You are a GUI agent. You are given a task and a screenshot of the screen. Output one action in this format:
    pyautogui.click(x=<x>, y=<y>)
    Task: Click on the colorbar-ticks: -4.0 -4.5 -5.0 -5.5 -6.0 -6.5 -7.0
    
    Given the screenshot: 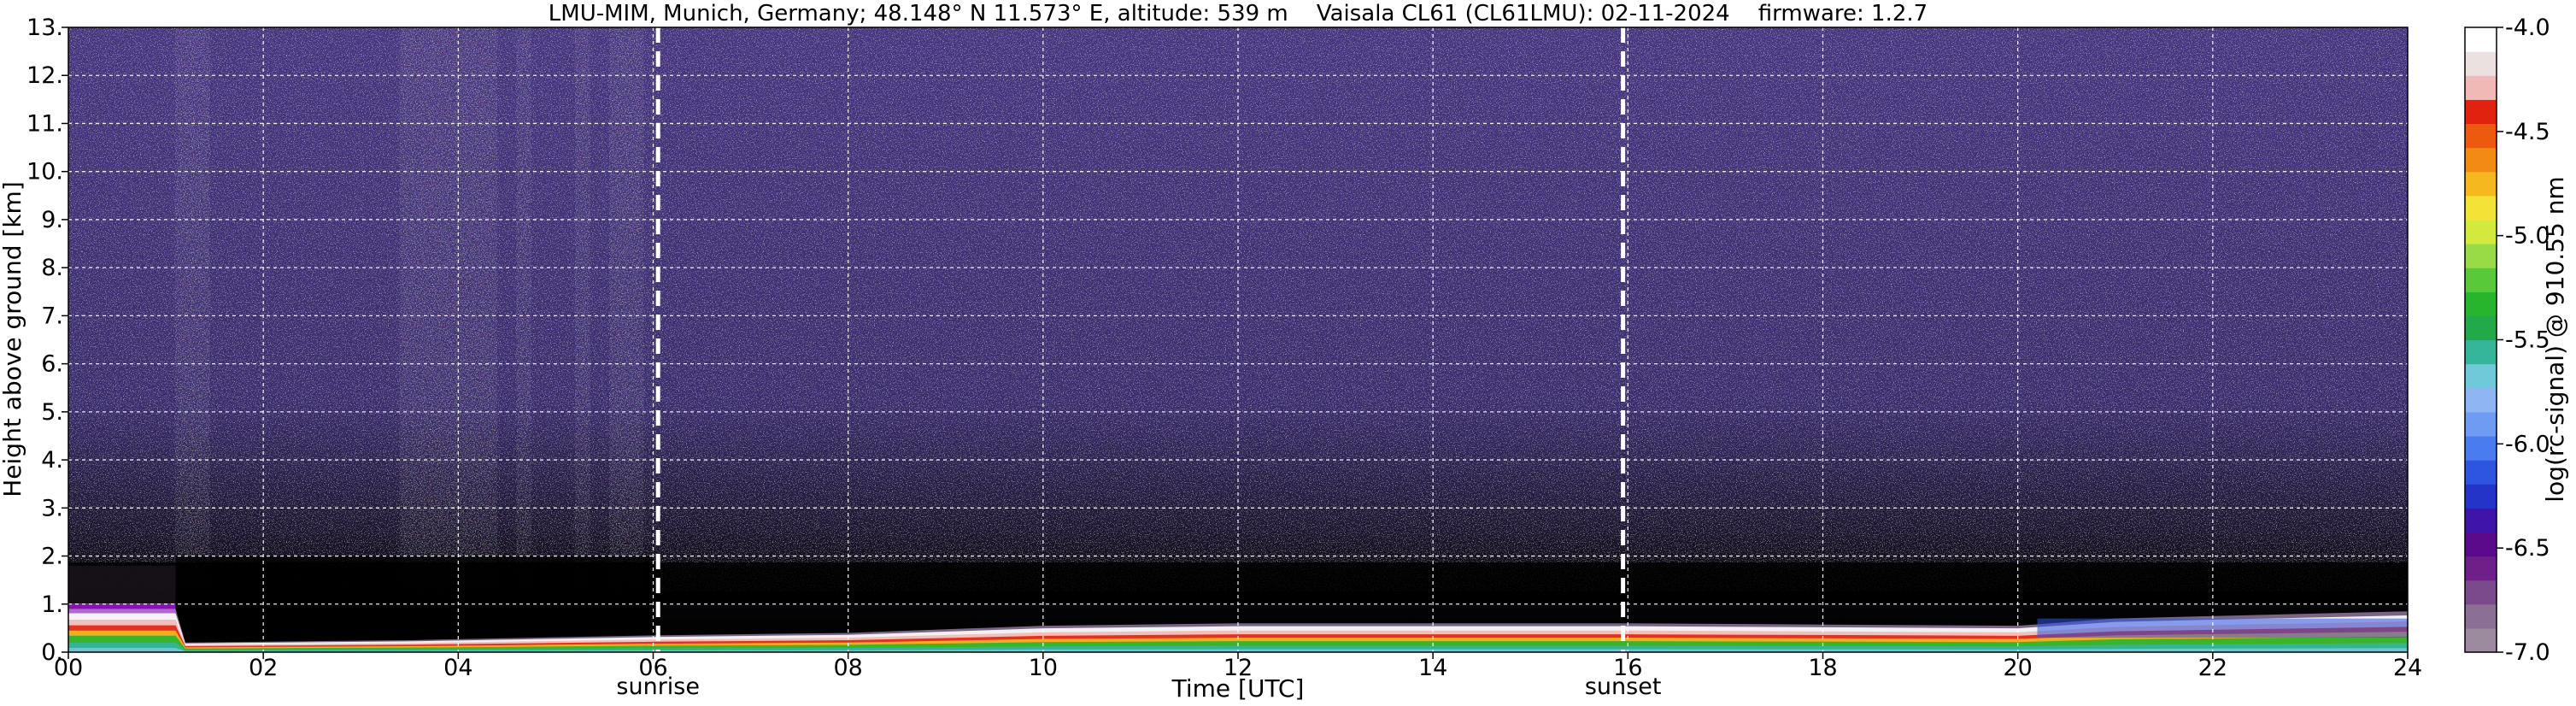 What is the action you would take?
    pyautogui.click(x=2523, y=340)
    